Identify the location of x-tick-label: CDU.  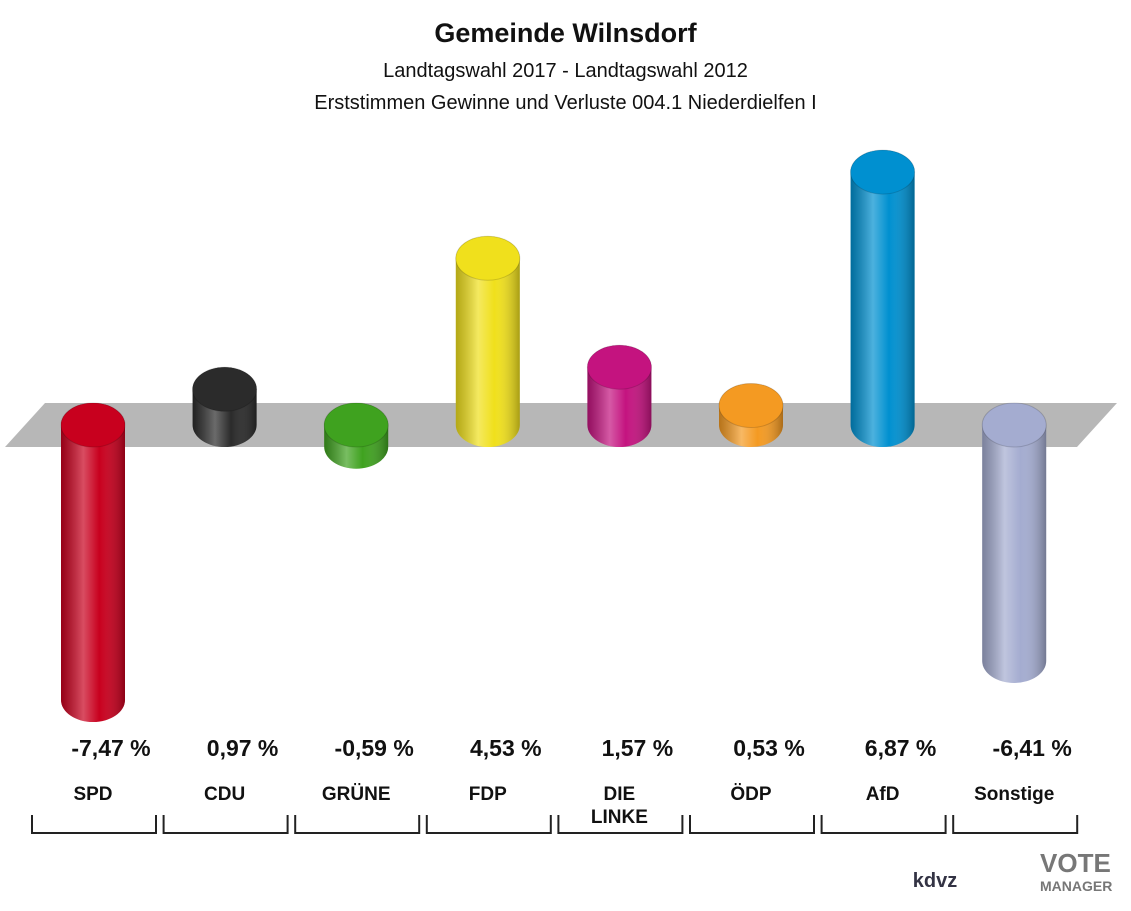
(225, 794).